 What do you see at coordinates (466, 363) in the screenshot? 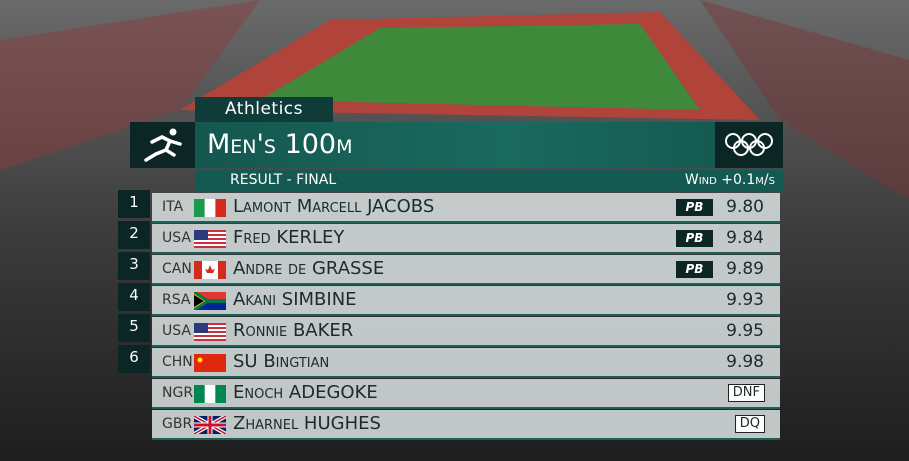
I see `result-row: CHN SU Bingtian 9.98` at bounding box center [466, 363].